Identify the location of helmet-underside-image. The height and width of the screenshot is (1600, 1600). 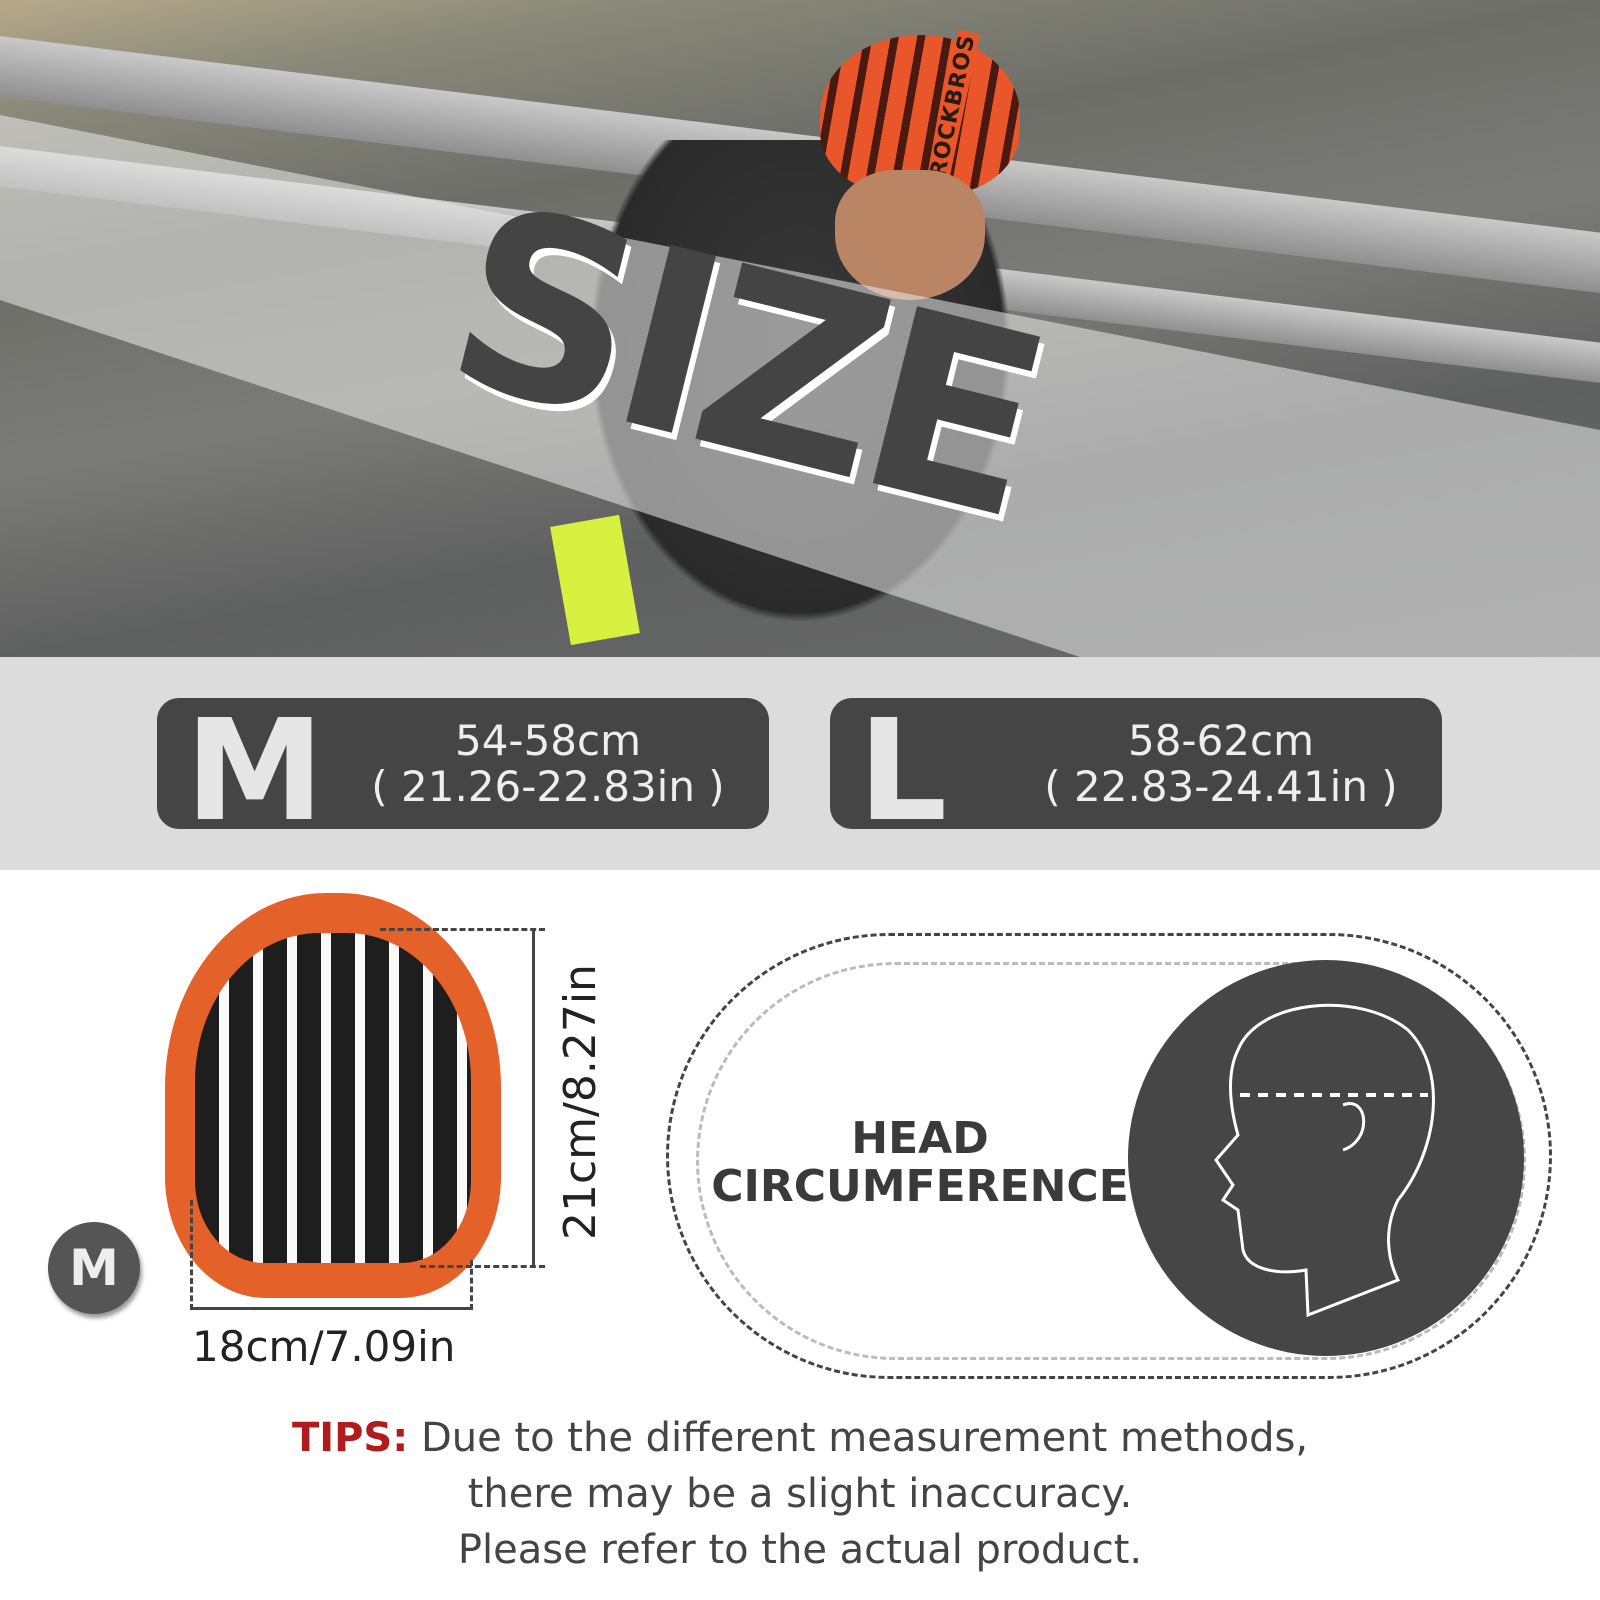
(333, 1095).